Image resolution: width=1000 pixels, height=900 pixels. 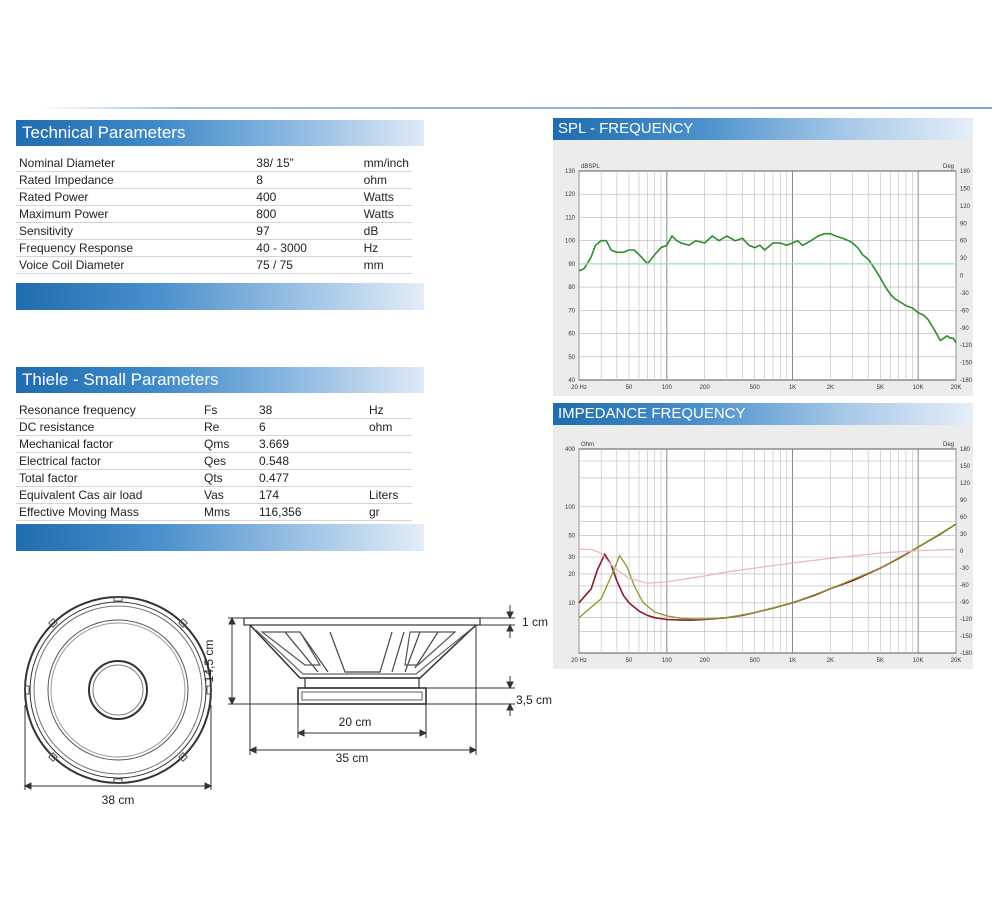 What do you see at coordinates (516, 108) in the screenshot?
I see `top-divider` at bounding box center [516, 108].